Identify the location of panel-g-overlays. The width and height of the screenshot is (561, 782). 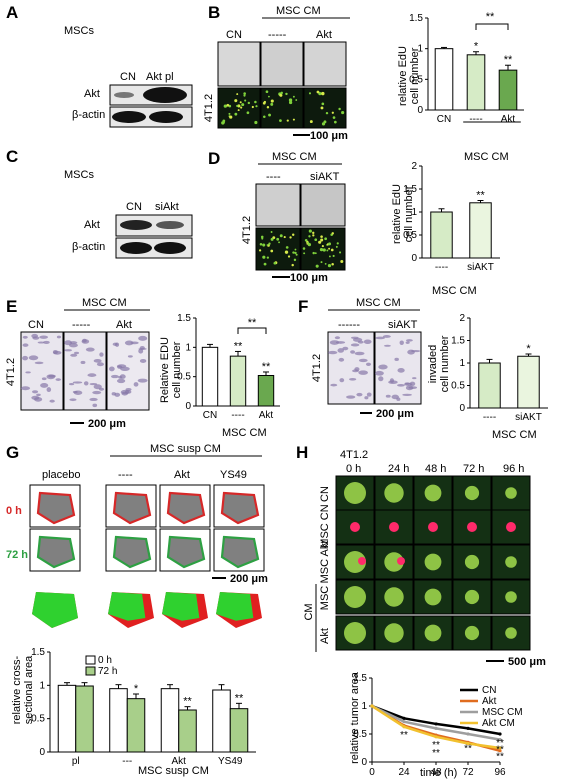
(147, 610).